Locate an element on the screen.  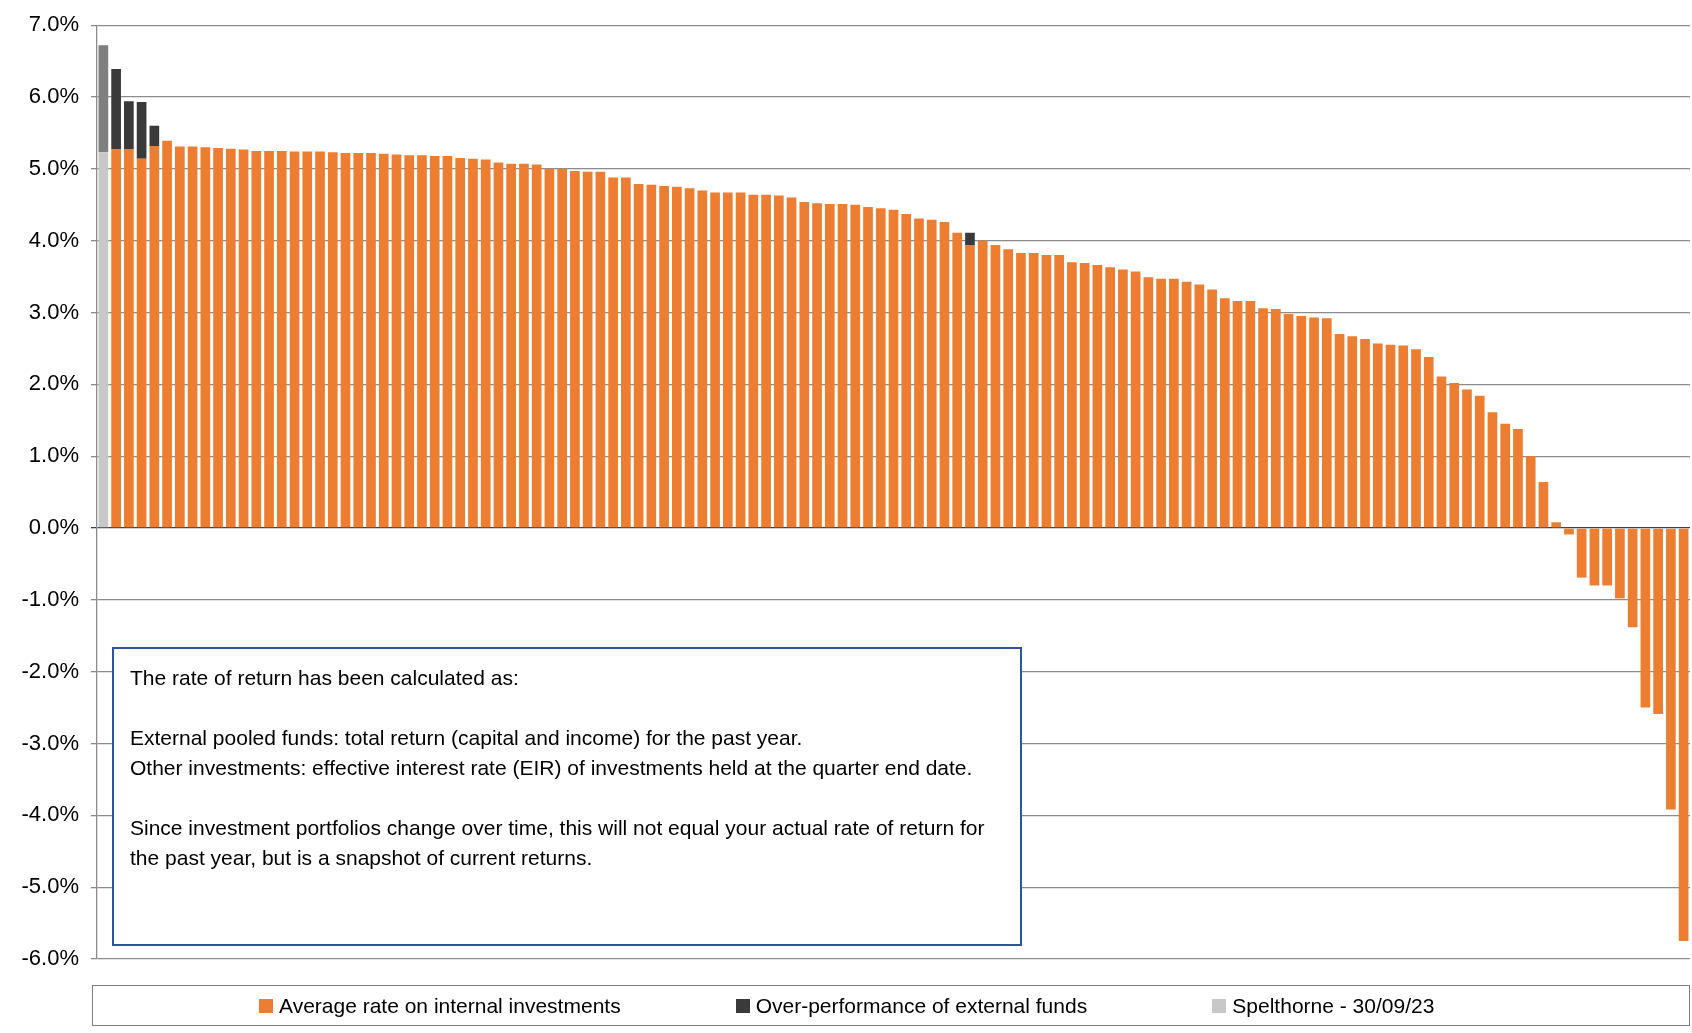
y-tick-label: -5.0% is located at coordinates (50, 886).